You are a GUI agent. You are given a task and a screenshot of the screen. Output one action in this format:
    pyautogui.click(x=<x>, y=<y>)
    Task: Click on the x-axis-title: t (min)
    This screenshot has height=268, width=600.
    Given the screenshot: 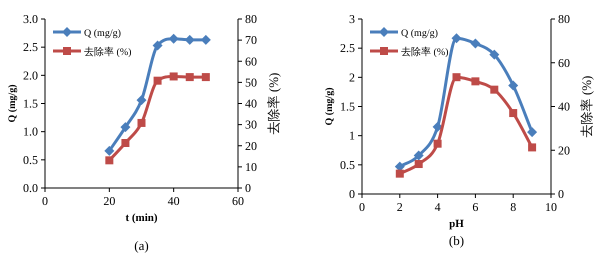 What is the action you would take?
    pyautogui.click(x=141, y=218)
    